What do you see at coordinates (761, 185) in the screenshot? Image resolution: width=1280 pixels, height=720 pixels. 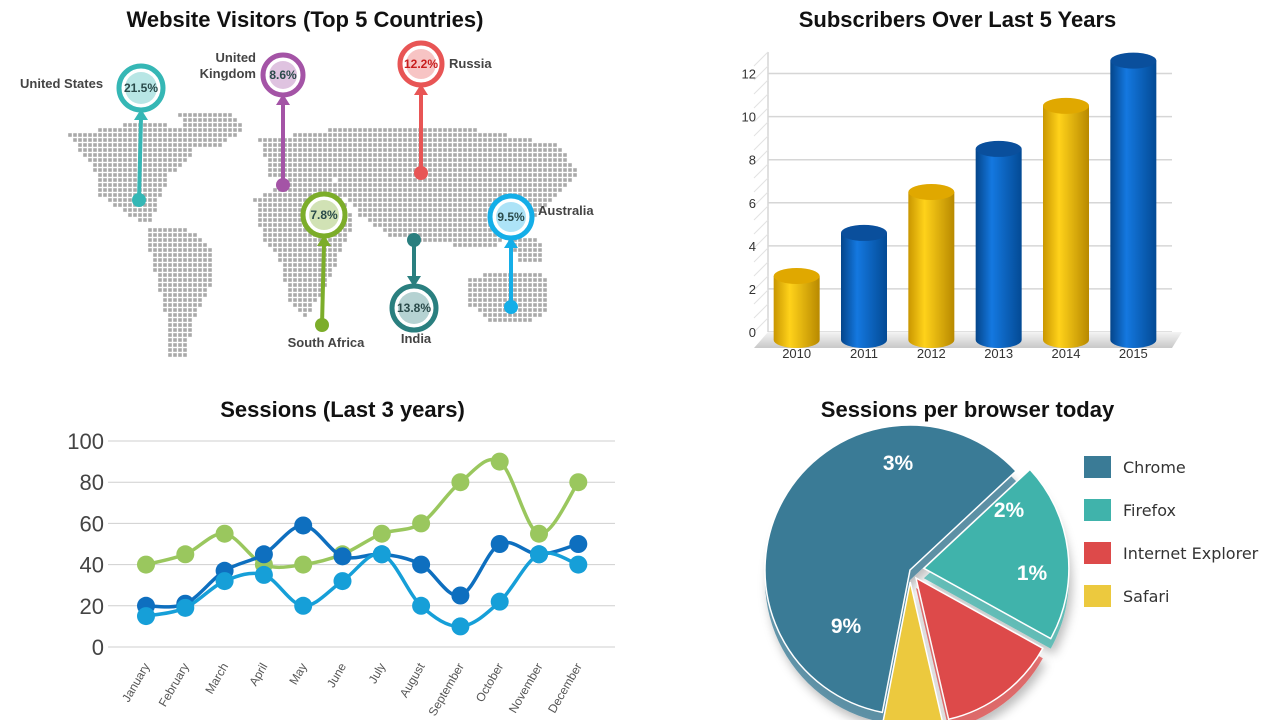 I see `wall-line` at bounding box center [761, 185].